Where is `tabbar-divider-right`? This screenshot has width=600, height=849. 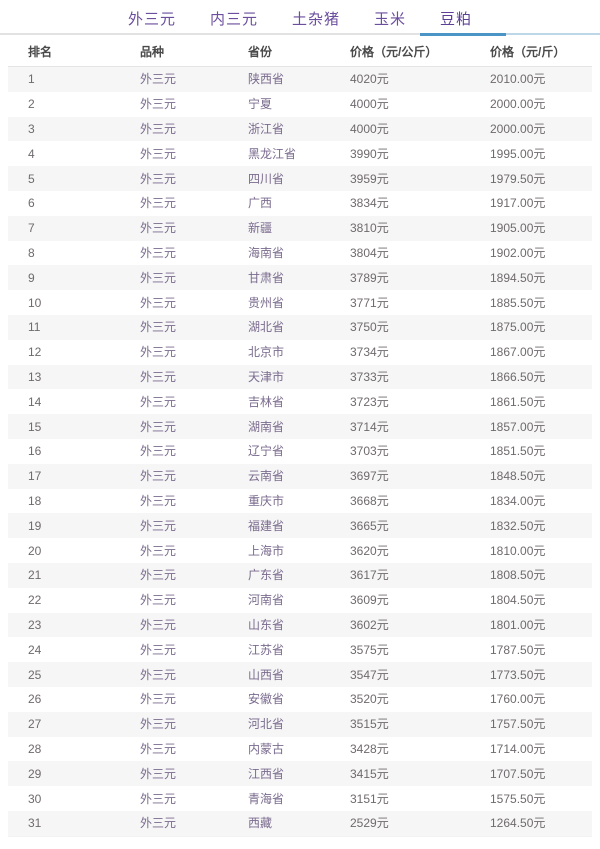
tabbar-divider-right is located at coordinates (553, 34).